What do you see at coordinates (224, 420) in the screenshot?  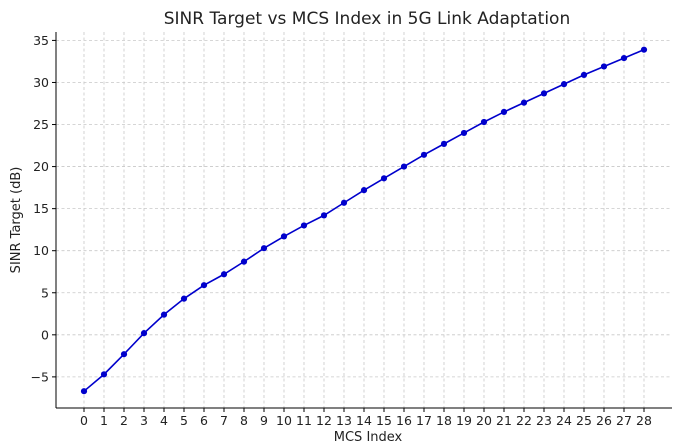 I see `x-tick-label: 7` at bounding box center [224, 420].